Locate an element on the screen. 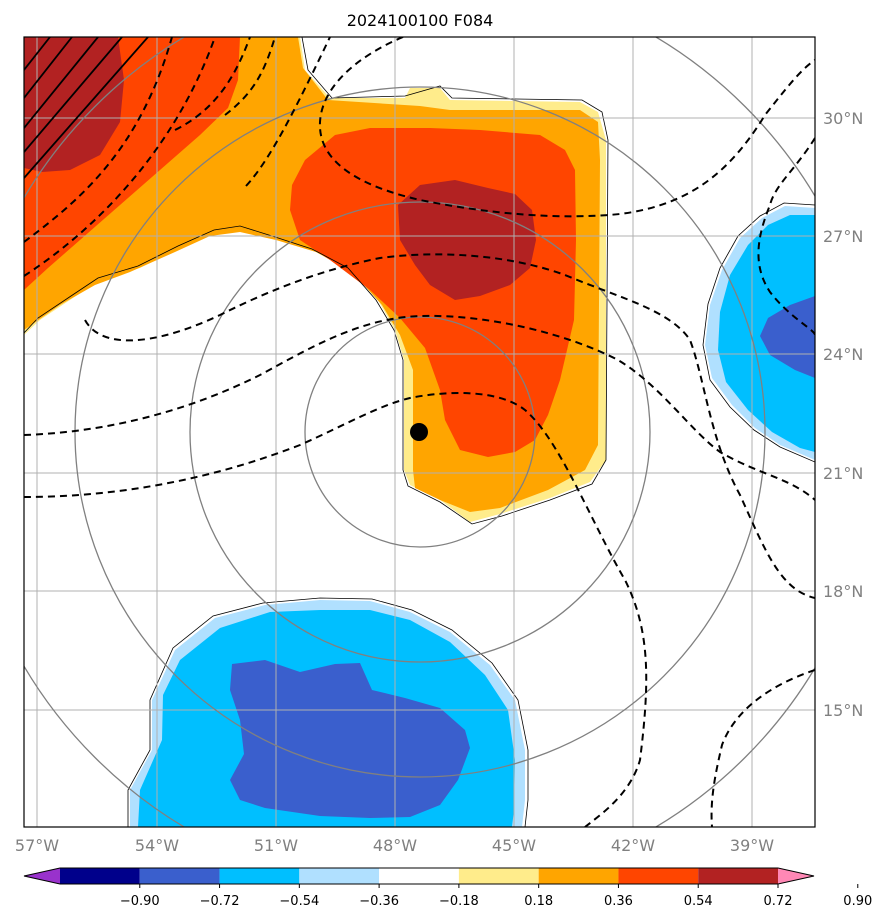  lat-label: 21°N is located at coordinates (843, 473).